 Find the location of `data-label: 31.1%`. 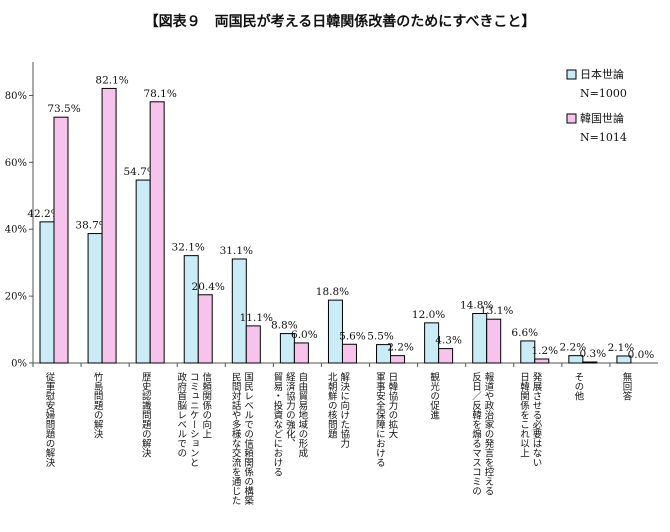

data-label: 31.1% is located at coordinates (236, 251).